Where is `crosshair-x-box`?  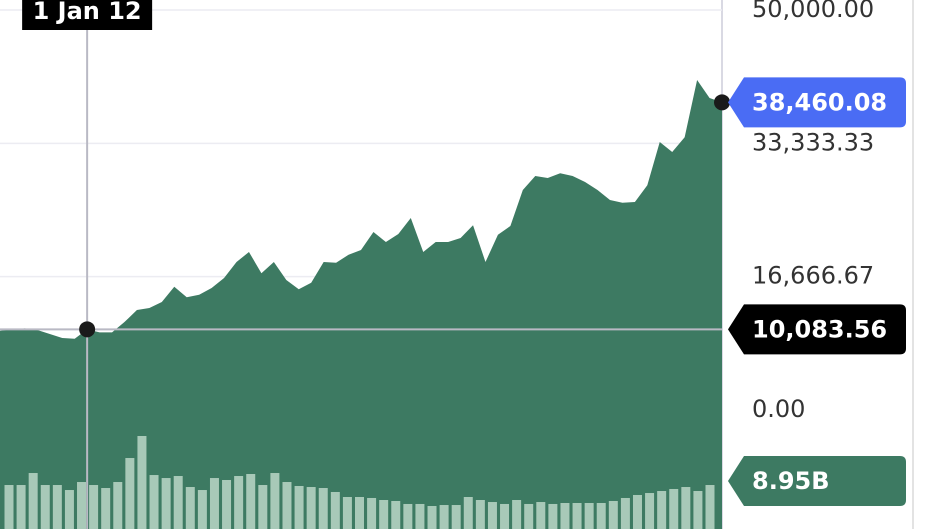 crosshair-x-box is located at coordinates (87, 15).